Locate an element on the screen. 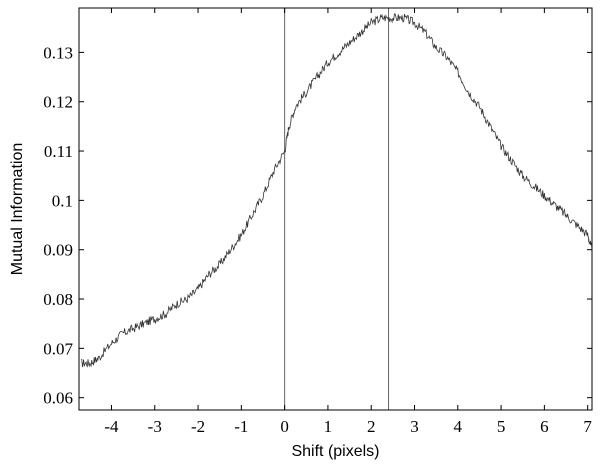 This screenshot has height=465, width=600. x-axis-label: Shift (pixels) is located at coordinates (335, 451).